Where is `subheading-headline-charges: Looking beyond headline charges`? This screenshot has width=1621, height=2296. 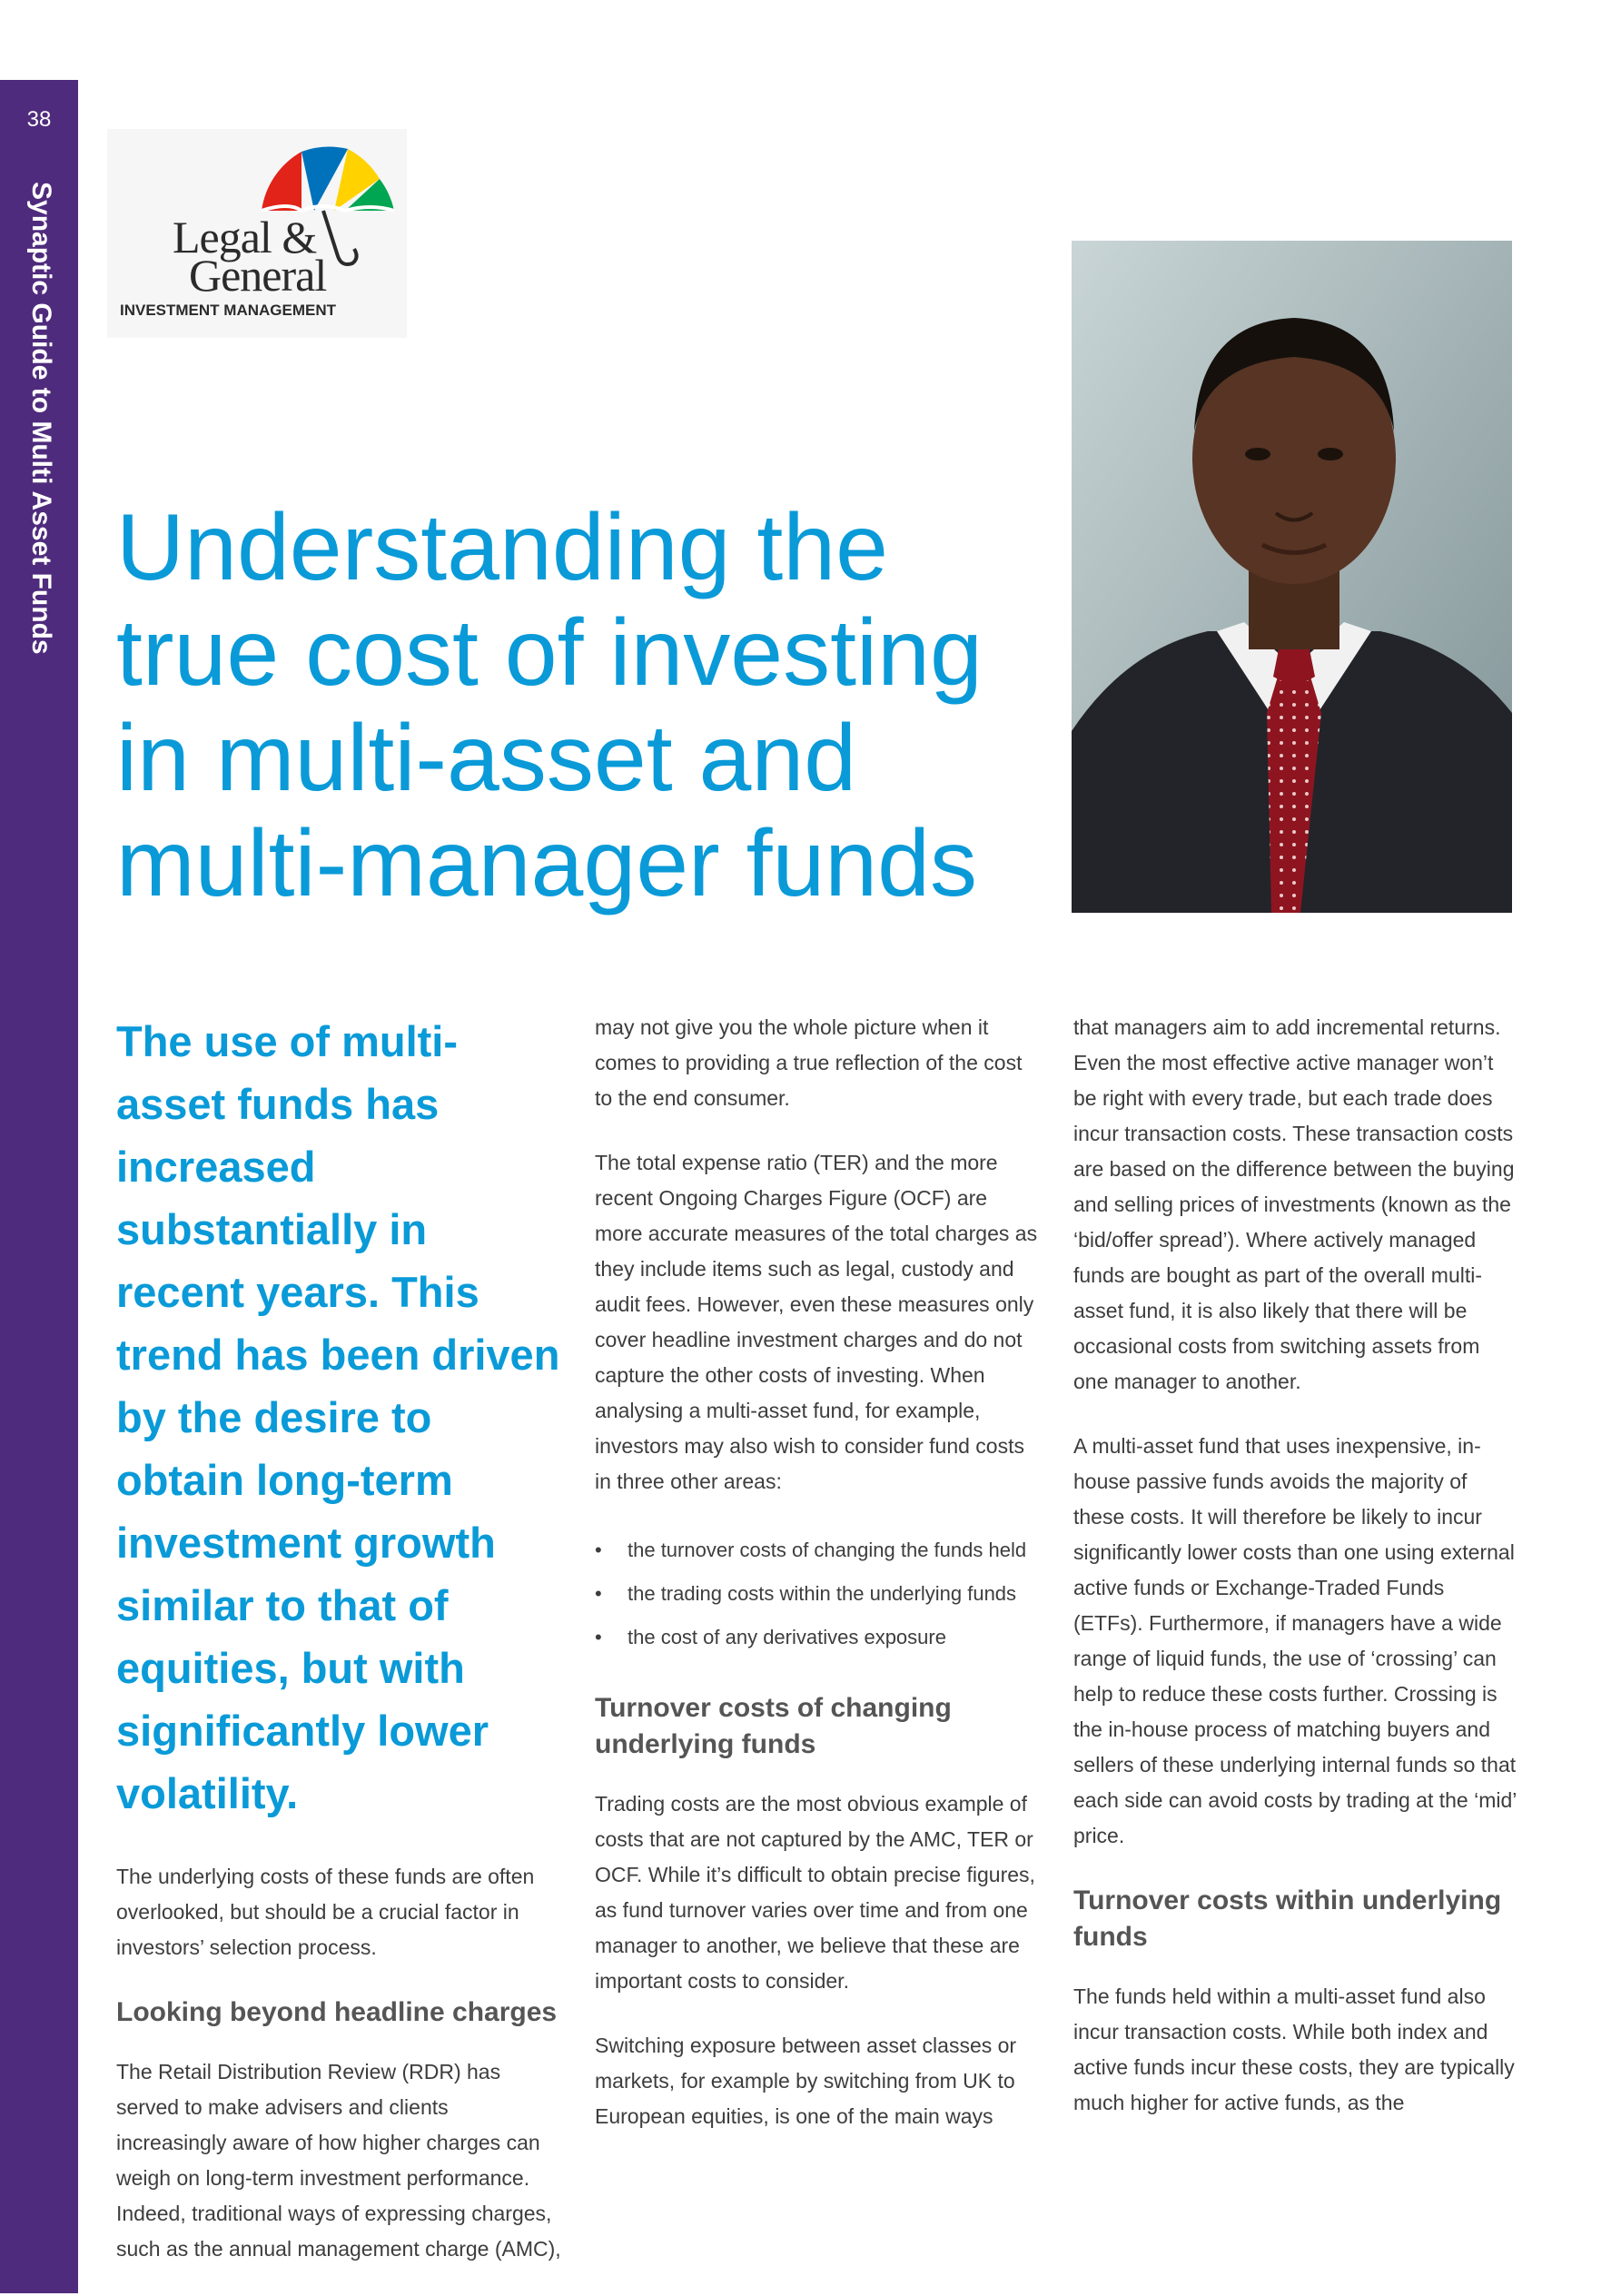
subheading-headline-charges: Looking beyond headline charges is located at coordinates (337, 2012).